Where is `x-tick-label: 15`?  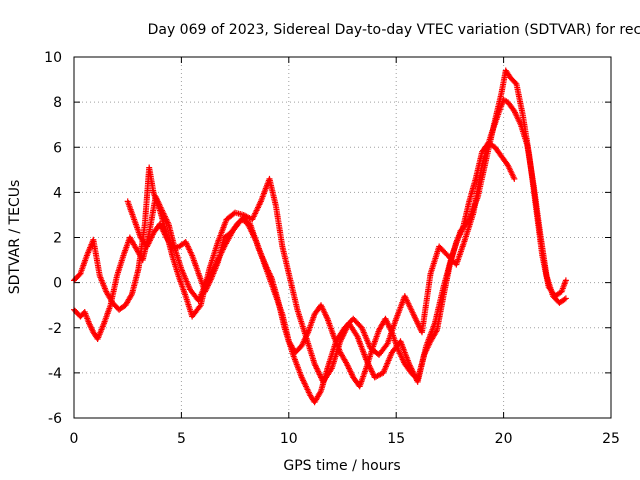 x-tick-label: 15 is located at coordinates (396, 439).